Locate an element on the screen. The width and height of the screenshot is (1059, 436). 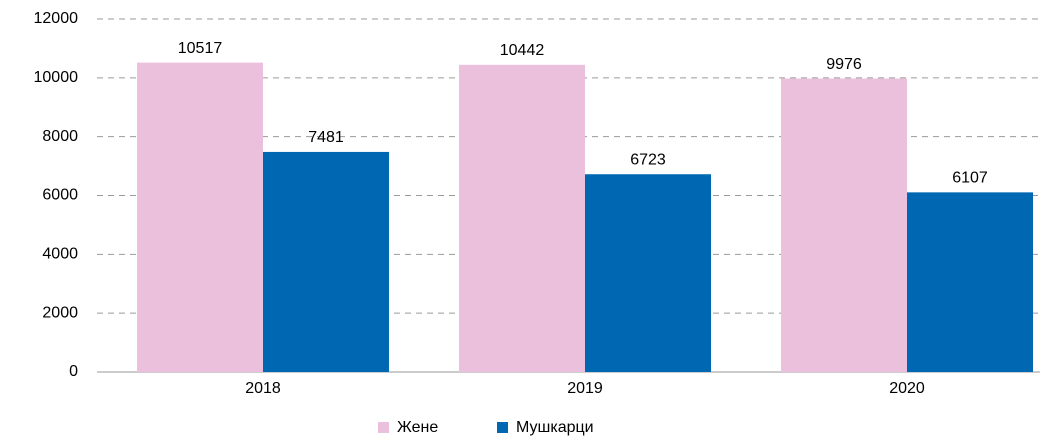
value-label: 7481 is located at coordinates (326, 137).